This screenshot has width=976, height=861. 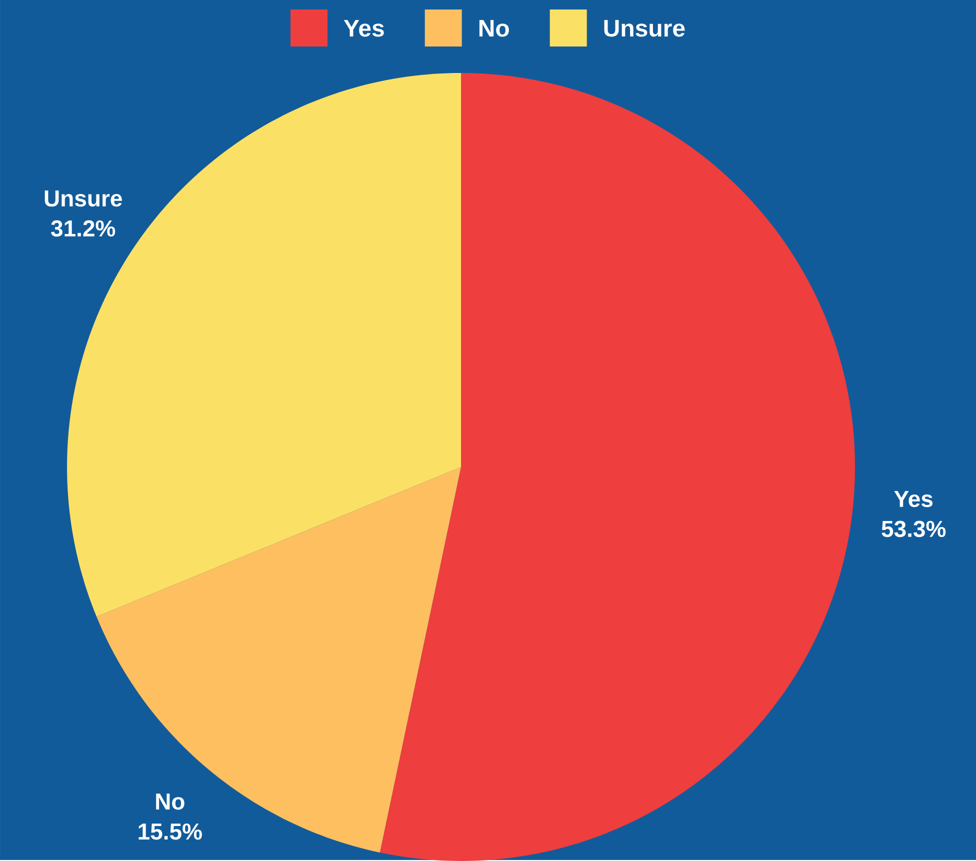 I want to click on slice-label: Yes, so click(x=913, y=499).